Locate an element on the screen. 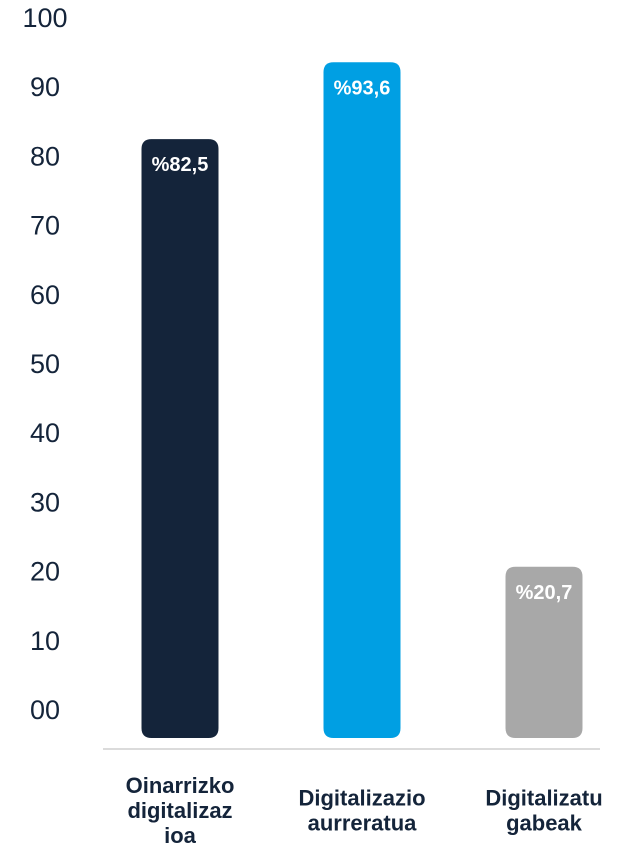  y-tick-label: 70 is located at coordinates (45, 226).